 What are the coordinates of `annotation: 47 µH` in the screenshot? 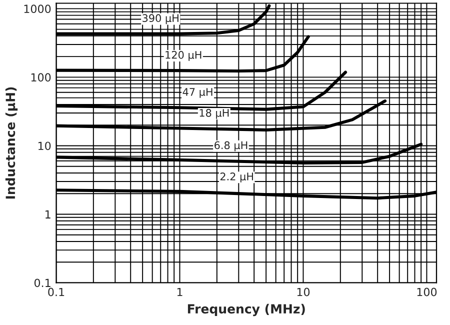 It's located at (197, 93).